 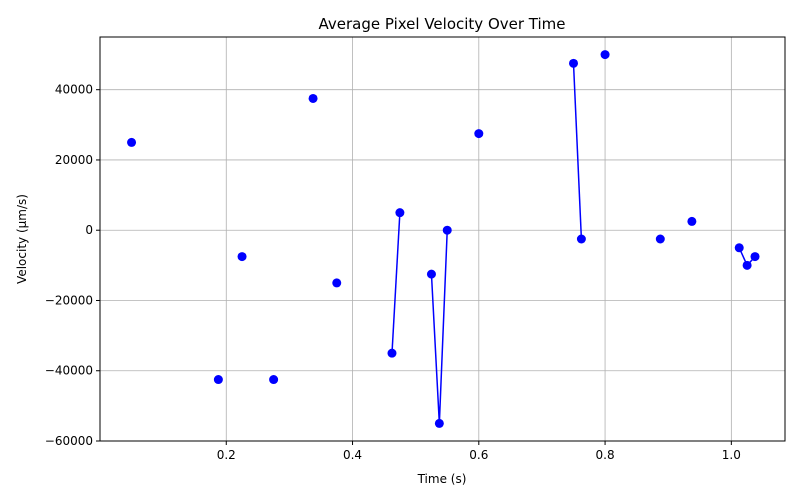 What do you see at coordinates (731, 455) in the screenshot?
I see `x-tick-label: 1.0` at bounding box center [731, 455].